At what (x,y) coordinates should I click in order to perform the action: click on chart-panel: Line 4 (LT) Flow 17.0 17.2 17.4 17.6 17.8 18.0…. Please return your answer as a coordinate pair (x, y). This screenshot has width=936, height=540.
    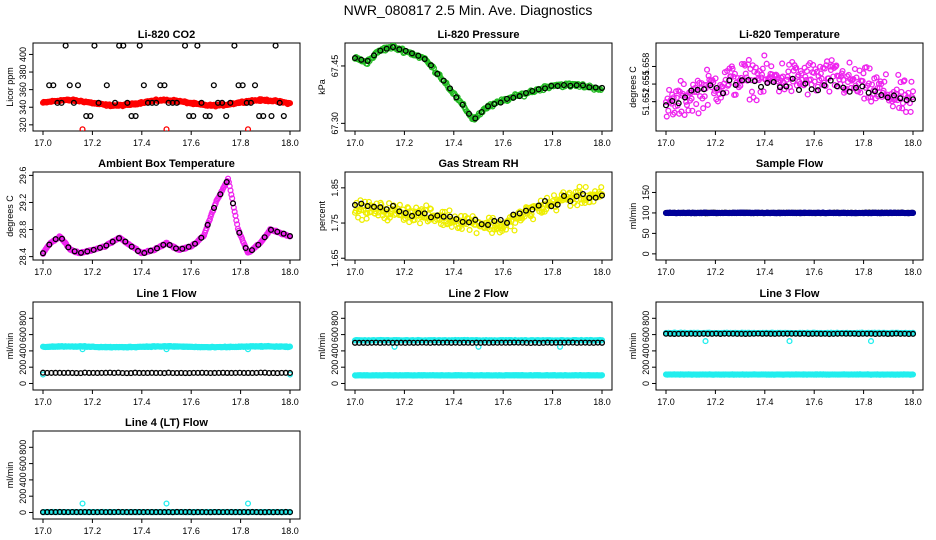
    Looking at the image, I should click on (153, 476).